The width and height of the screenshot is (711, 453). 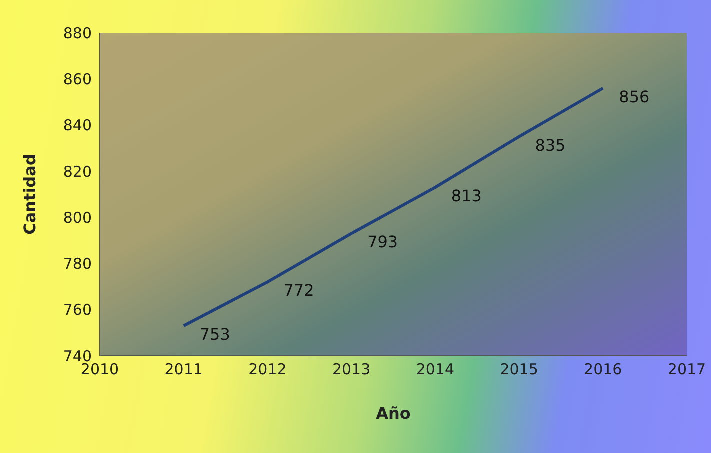 What do you see at coordinates (299, 290) in the screenshot?
I see `data-label: 772` at bounding box center [299, 290].